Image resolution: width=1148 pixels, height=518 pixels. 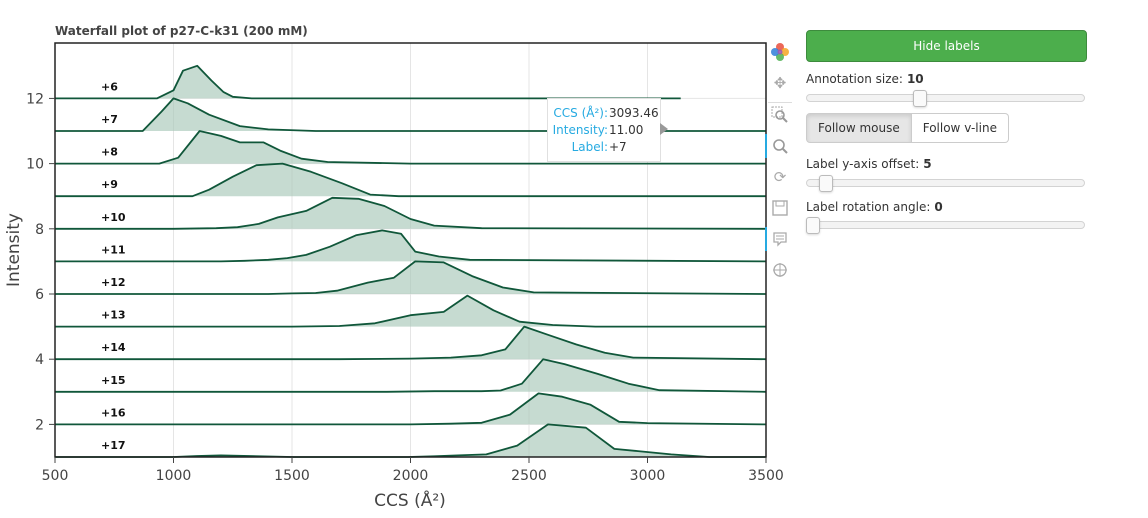 What do you see at coordinates (780, 83) in the screenshot?
I see `pan-icon: ✥` at bounding box center [780, 83].